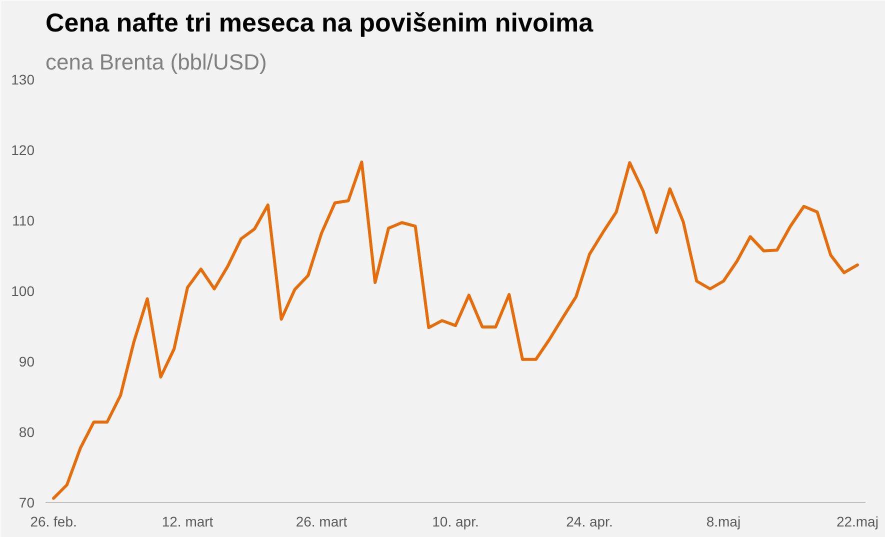  What do you see at coordinates (156, 62) in the screenshot?
I see `chart-subtitle: cena Brenta (bbl/USD)` at bounding box center [156, 62].